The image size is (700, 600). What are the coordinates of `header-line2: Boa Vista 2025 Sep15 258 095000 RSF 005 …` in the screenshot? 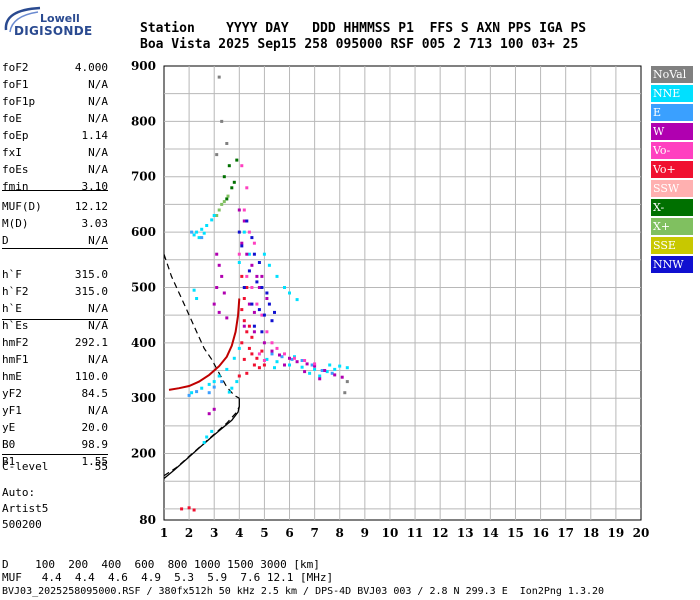 It's located at (359, 44).